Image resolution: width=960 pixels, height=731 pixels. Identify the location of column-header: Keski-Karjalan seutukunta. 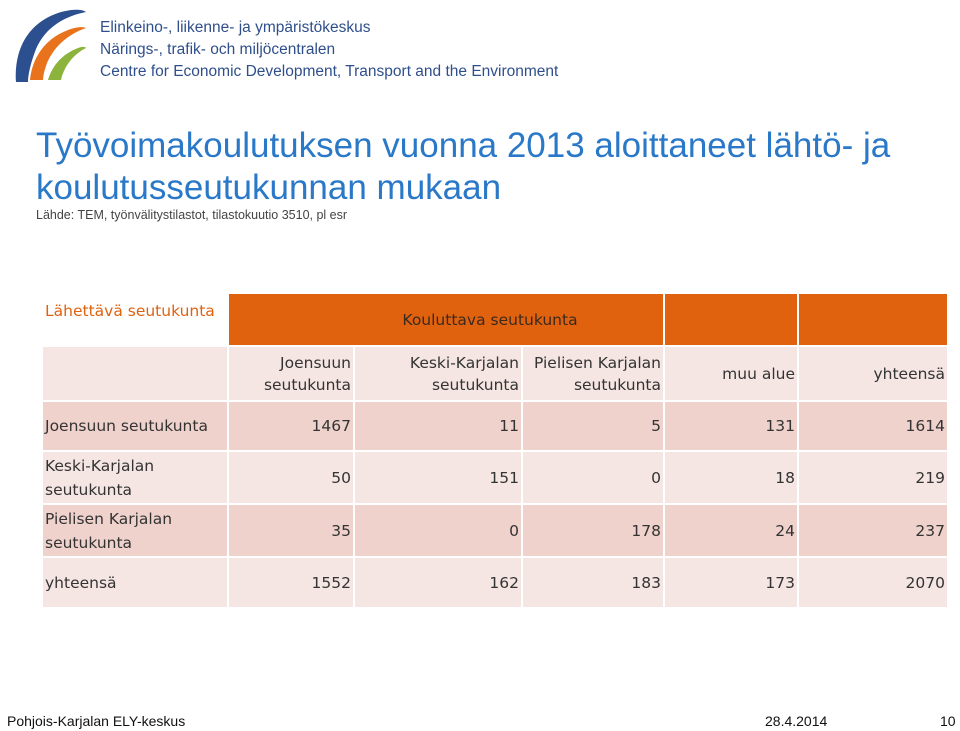
(438, 373).